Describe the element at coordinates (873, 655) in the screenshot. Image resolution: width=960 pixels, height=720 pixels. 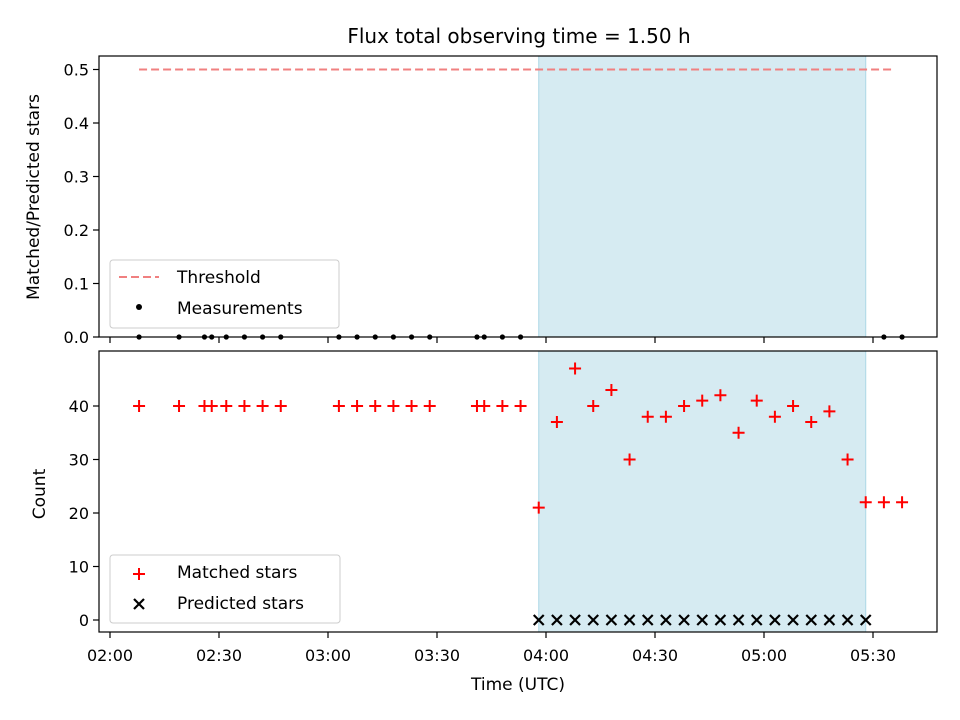
I see `x-tick-label: 05:30` at that location.